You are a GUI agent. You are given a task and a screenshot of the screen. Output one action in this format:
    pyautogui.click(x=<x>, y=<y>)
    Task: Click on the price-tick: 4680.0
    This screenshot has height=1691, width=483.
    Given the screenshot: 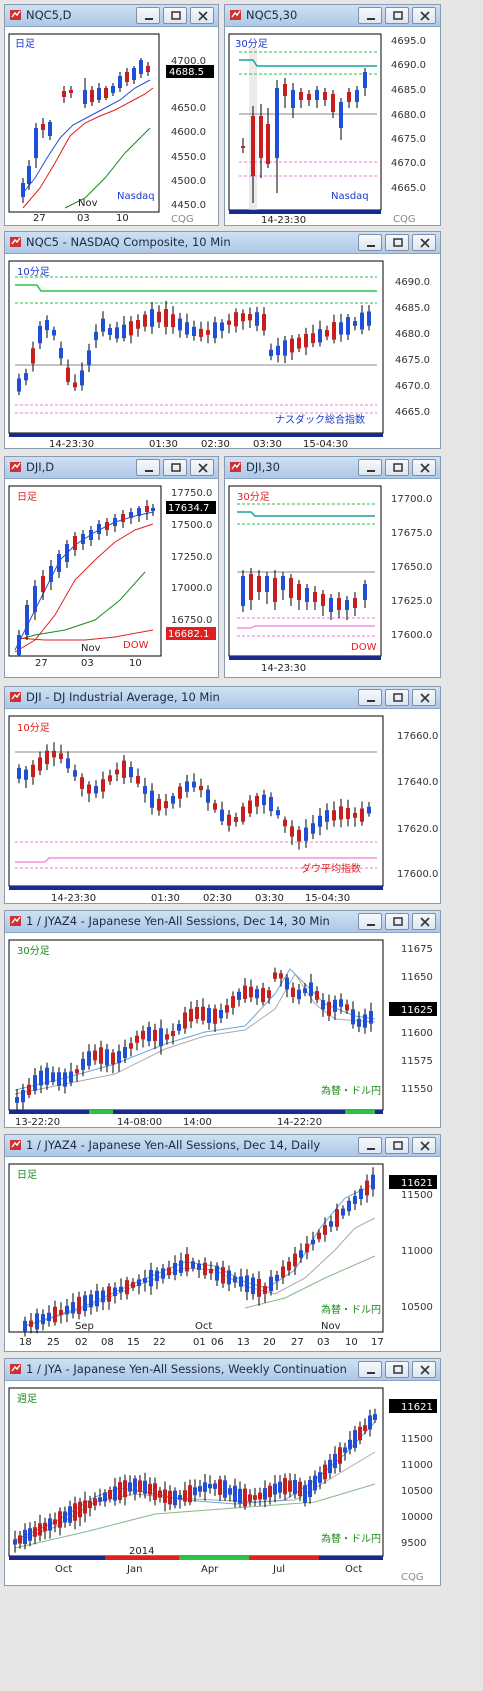 What is the action you would take?
    pyautogui.click(x=412, y=334)
    